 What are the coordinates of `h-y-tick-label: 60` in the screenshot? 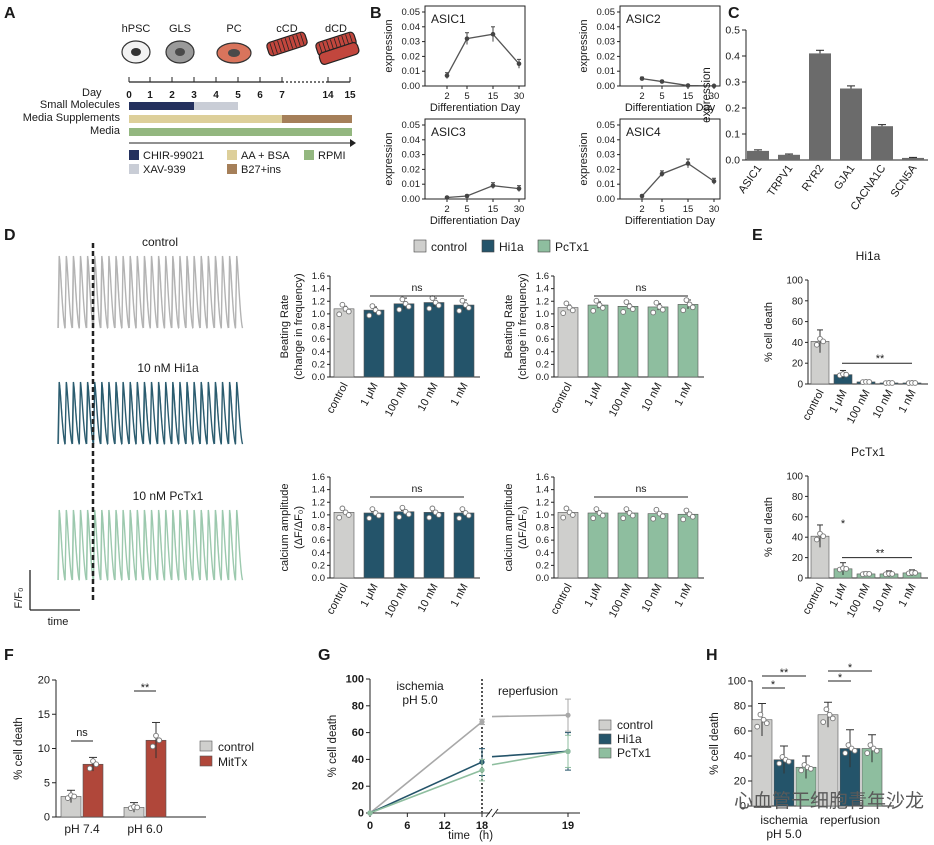 It's located at (740, 732).